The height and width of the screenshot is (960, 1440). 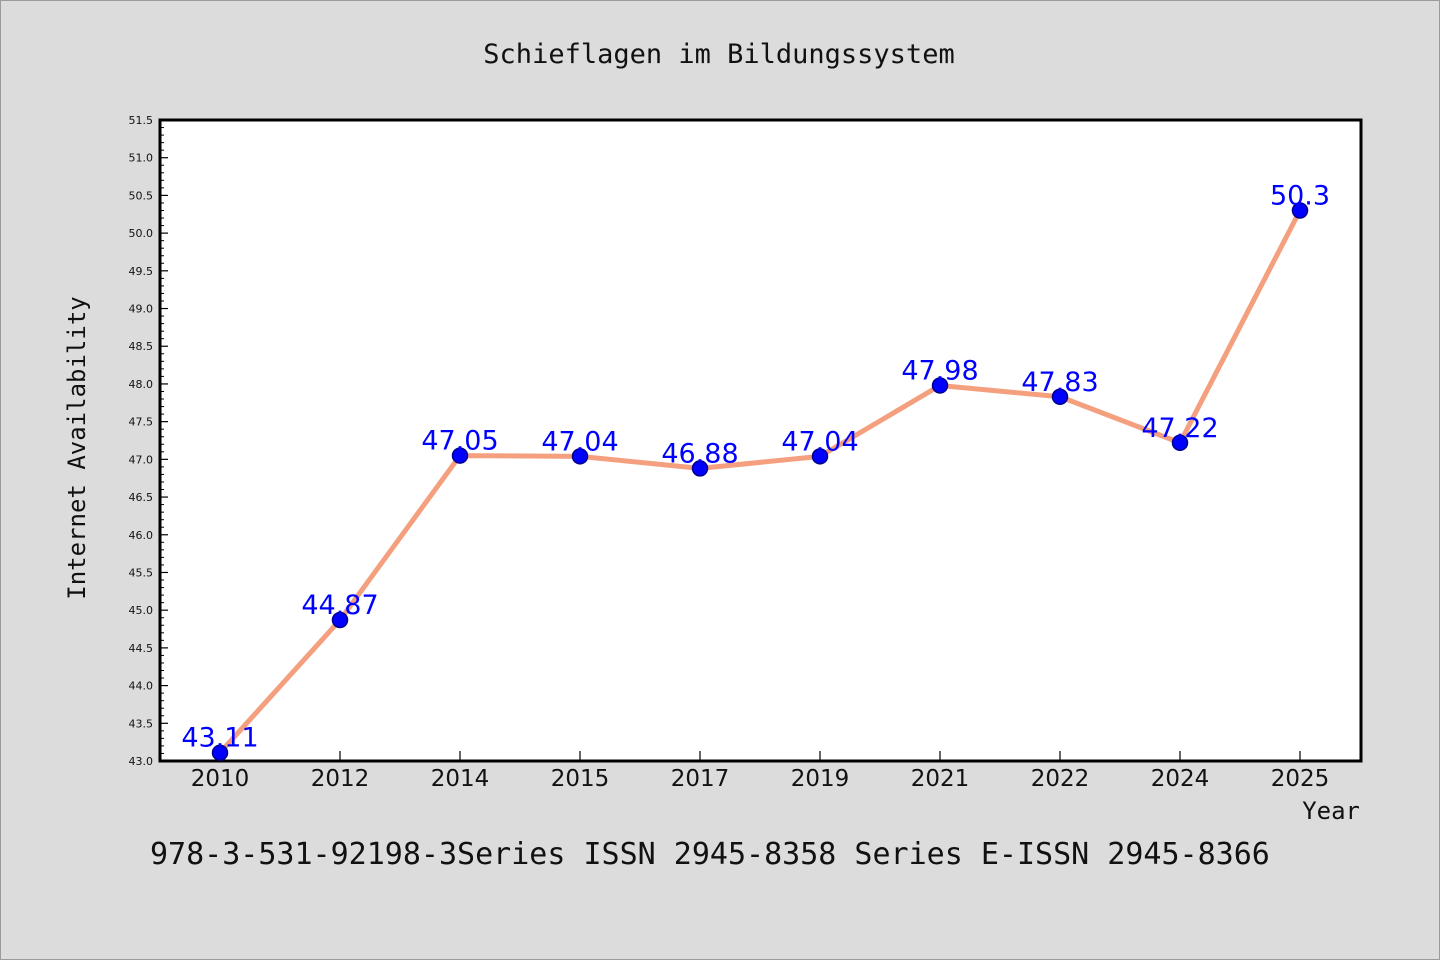 What do you see at coordinates (141, 535) in the screenshot?
I see `y-tick-label: 46.0` at bounding box center [141, 535].